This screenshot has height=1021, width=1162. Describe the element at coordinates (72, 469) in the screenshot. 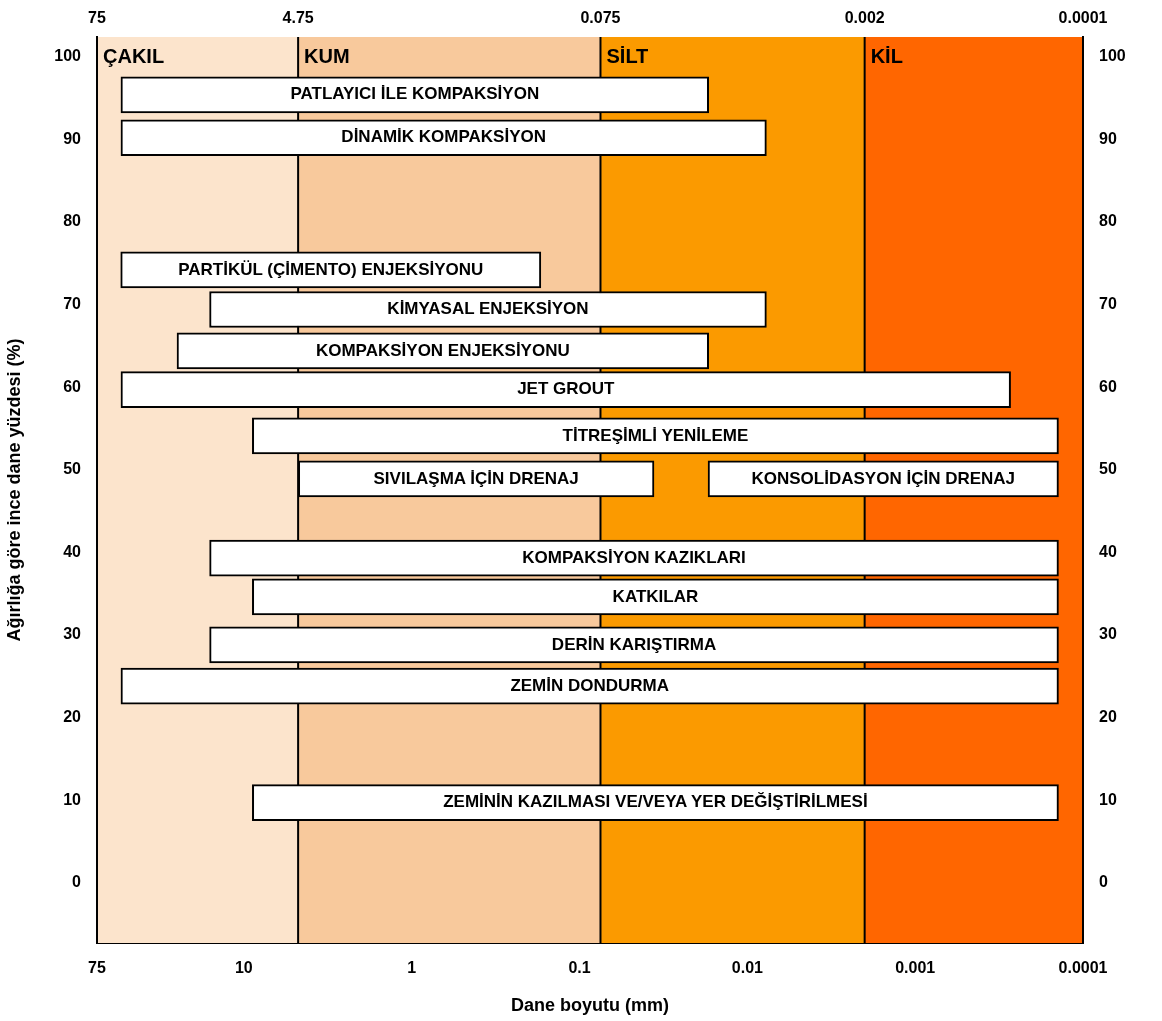

I see `y-tick-label: 50` at that location.